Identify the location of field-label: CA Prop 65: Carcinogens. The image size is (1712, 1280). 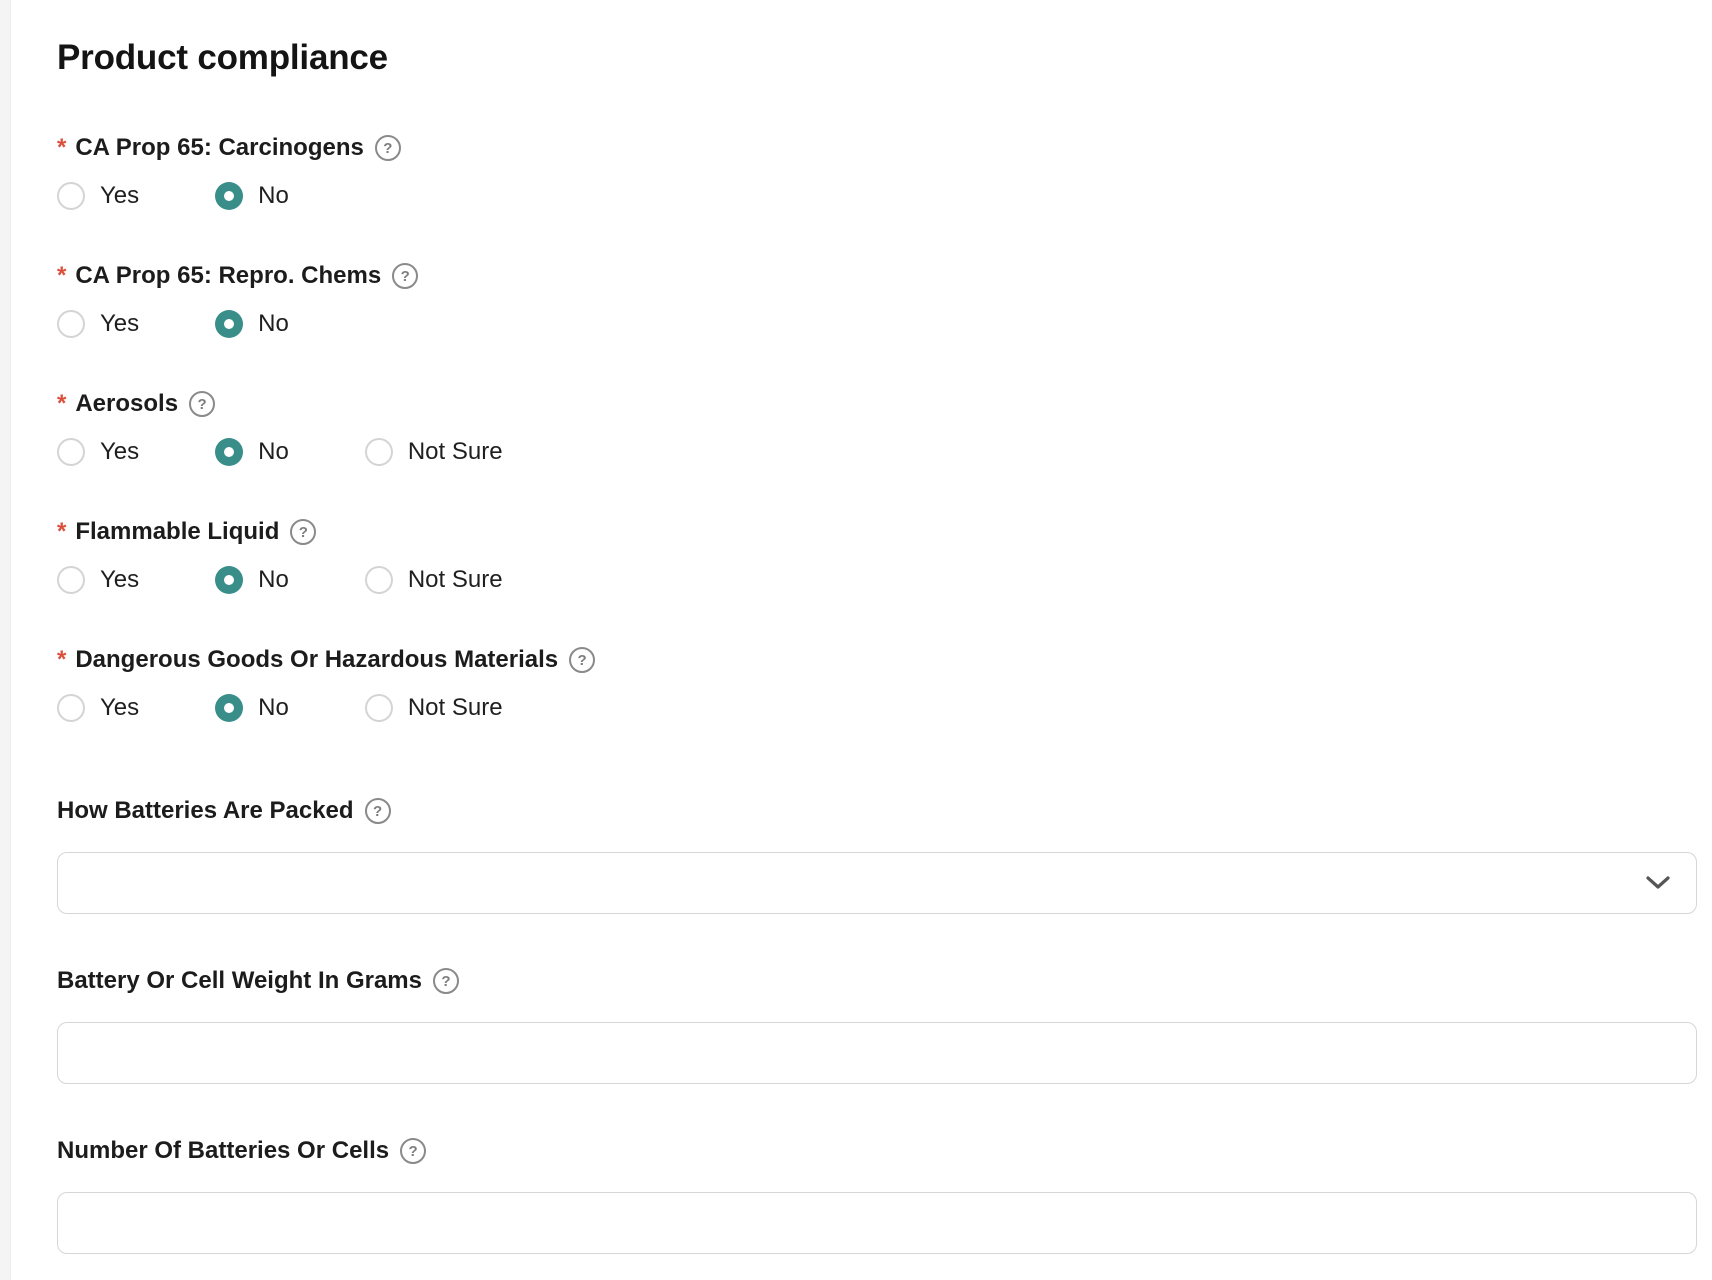
(219, 147).